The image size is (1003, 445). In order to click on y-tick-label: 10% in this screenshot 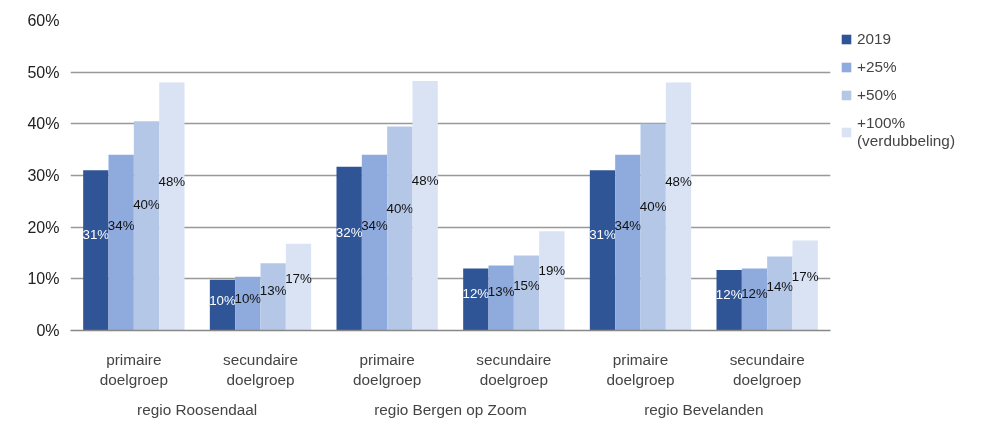, I will do `click(43, 279)`.